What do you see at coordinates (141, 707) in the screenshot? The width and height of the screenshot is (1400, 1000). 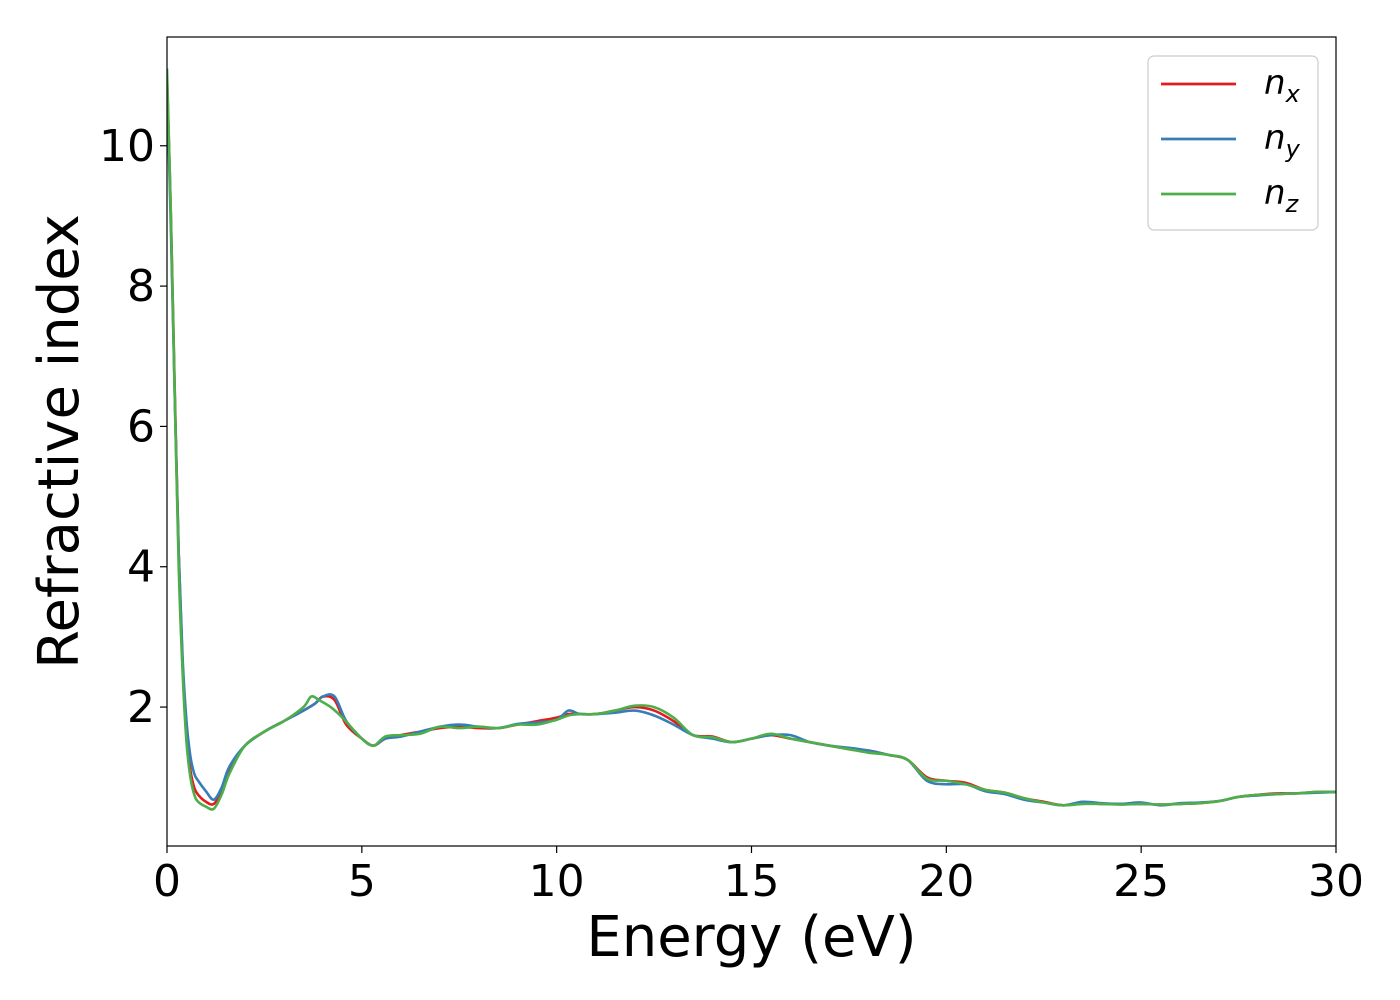 I see `y-tick-label: 2` at bounding box center [141, 707].